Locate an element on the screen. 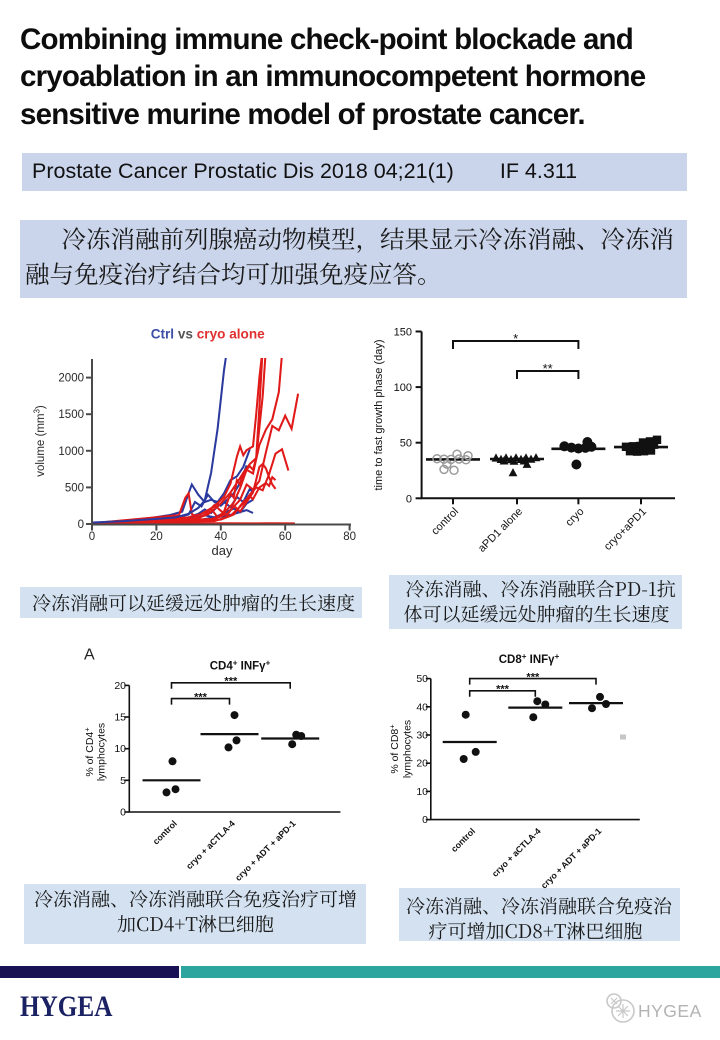 This screenshot has width=720, height=1040. svg-text: 5 is located at coordinates (123, 781).